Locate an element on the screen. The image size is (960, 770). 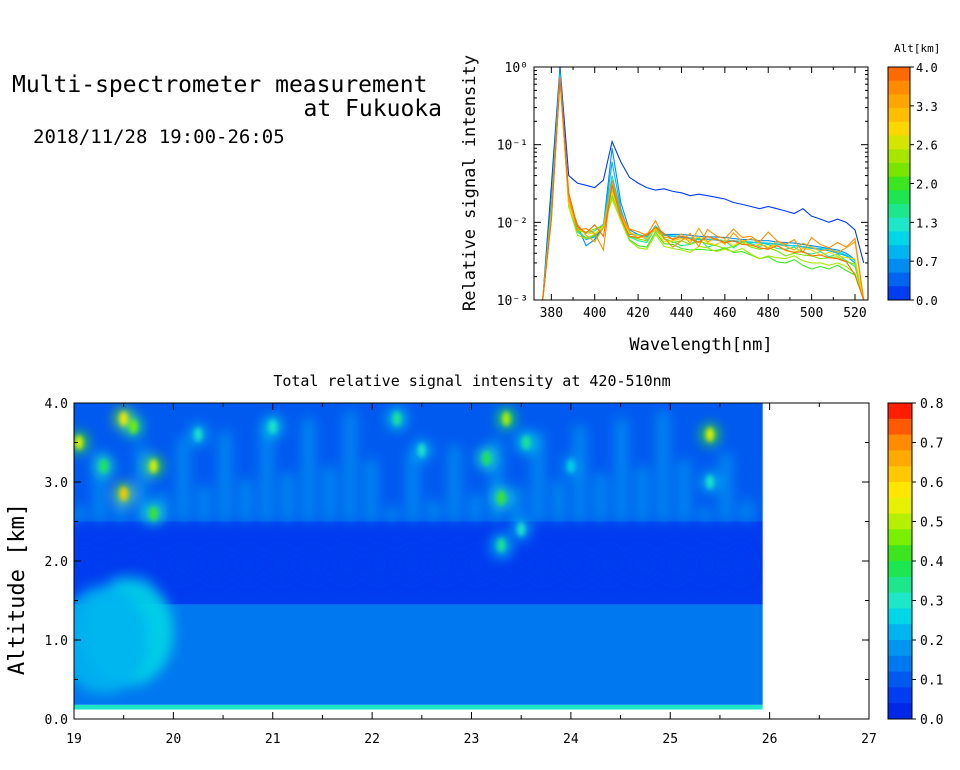
altitude-colorbar-label: 3.3 is located at coordinates (927, 107).